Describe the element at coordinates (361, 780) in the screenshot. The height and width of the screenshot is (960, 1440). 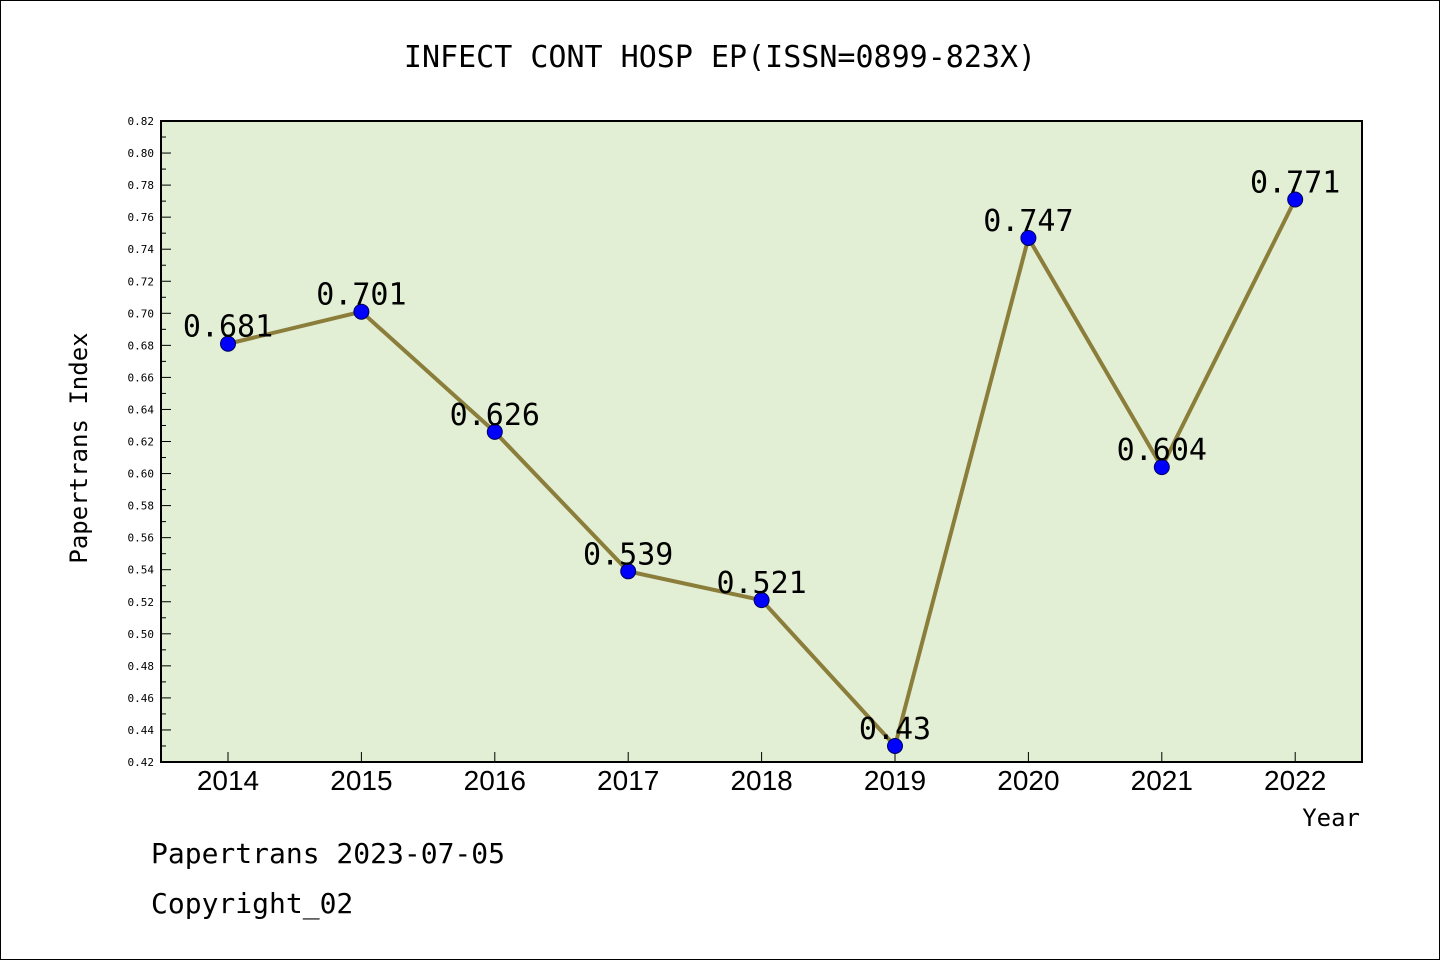
I see `x-tick-label: 2015` at that location.